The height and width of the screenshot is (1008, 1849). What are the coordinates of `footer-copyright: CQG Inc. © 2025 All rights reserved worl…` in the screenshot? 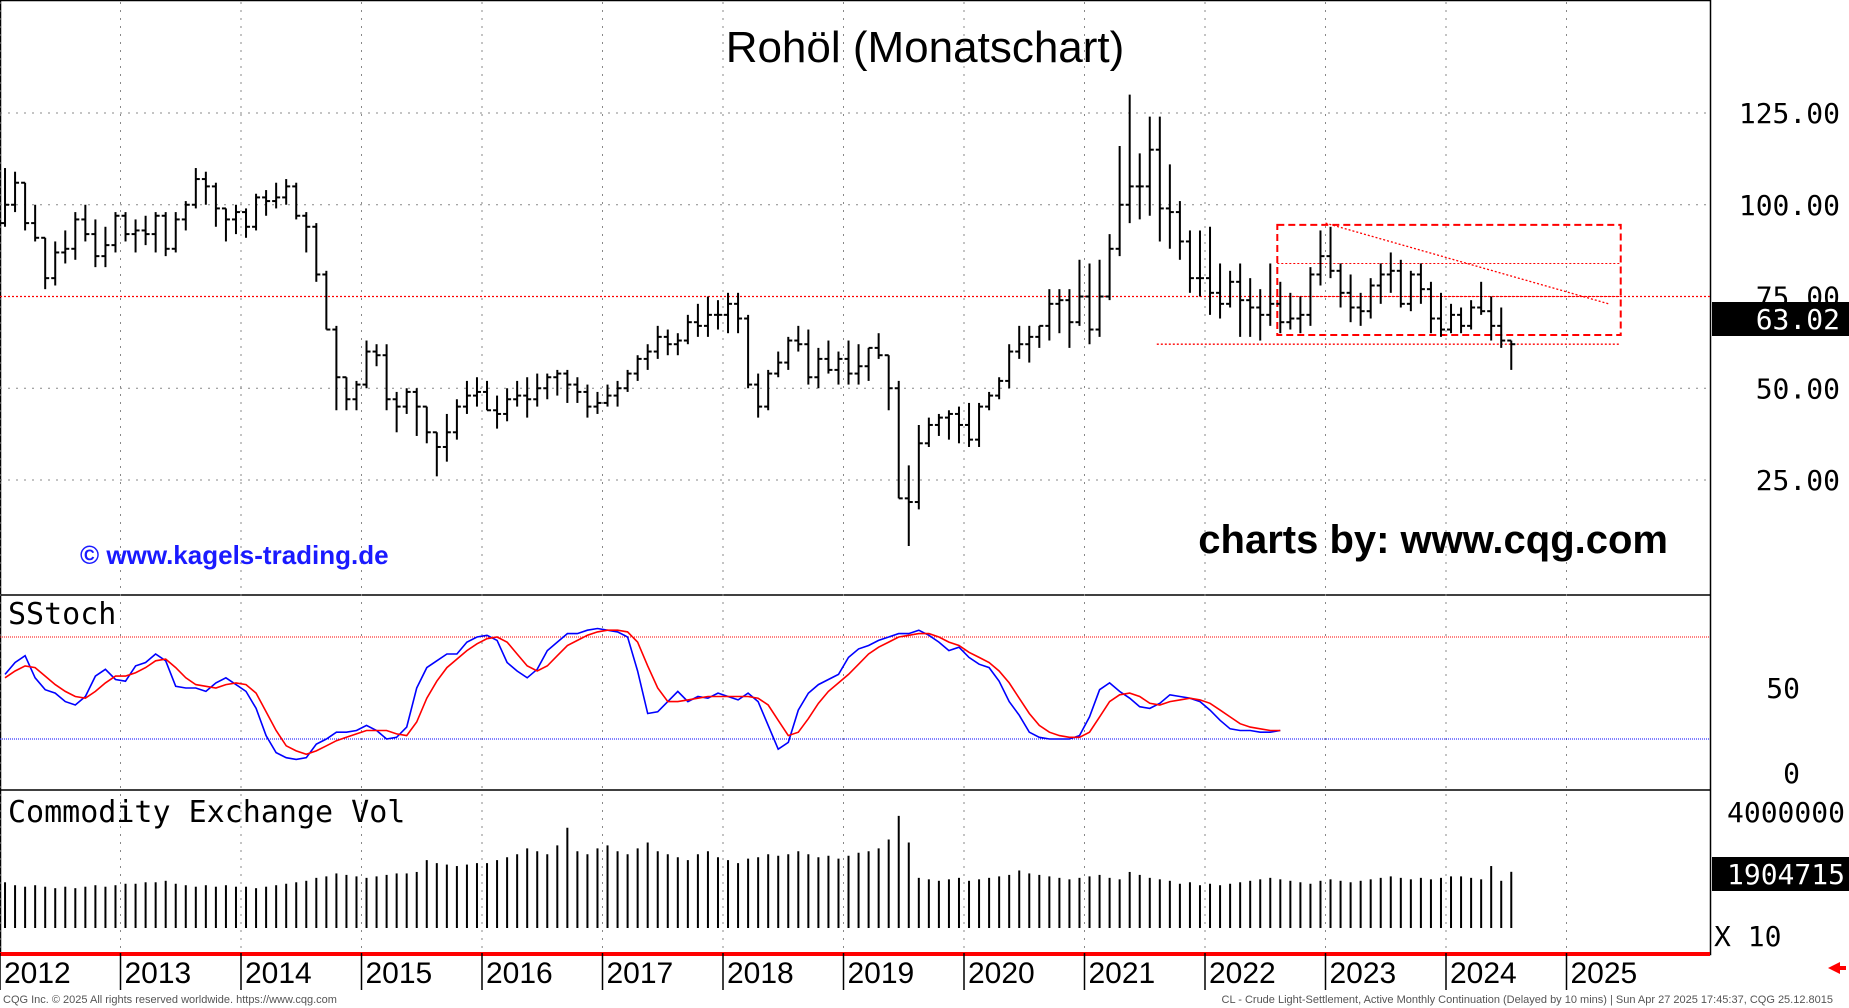 It's located at (170, 1000).